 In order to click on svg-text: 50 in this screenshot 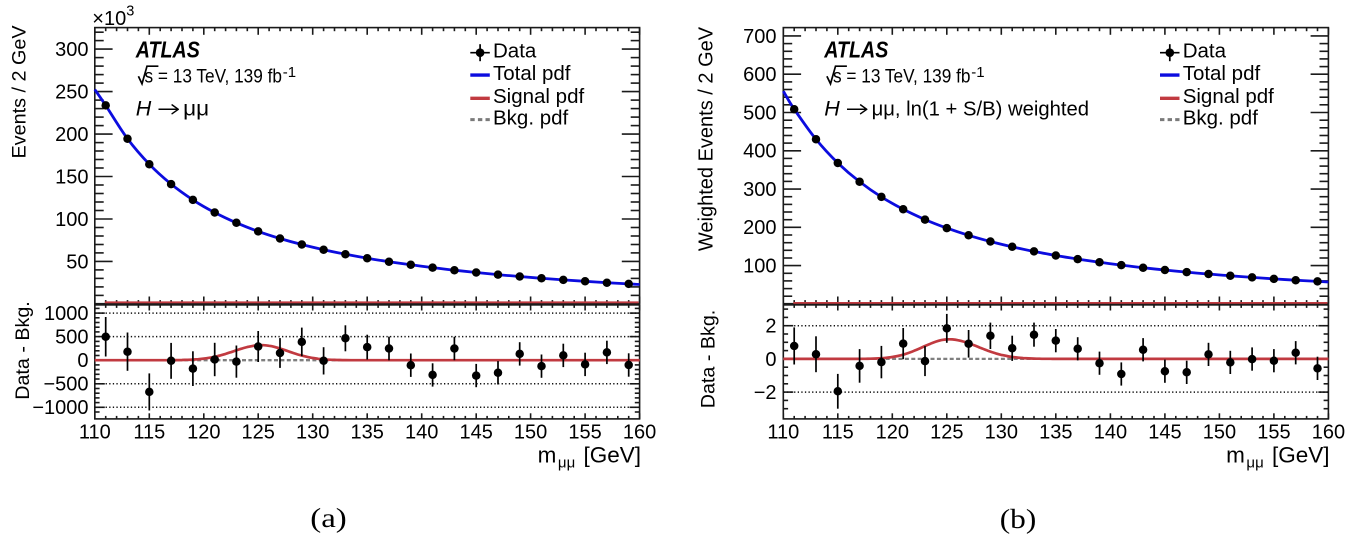, I will do `click(77, 262)`.